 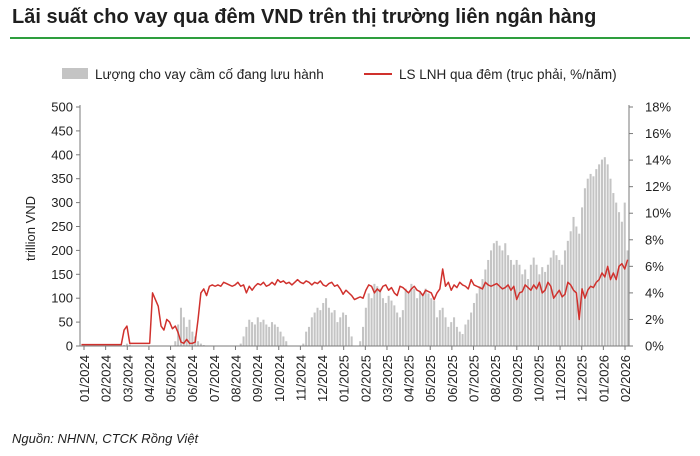 I want to click on x-tick-label: 02/2025, so click(x=365, y=378).